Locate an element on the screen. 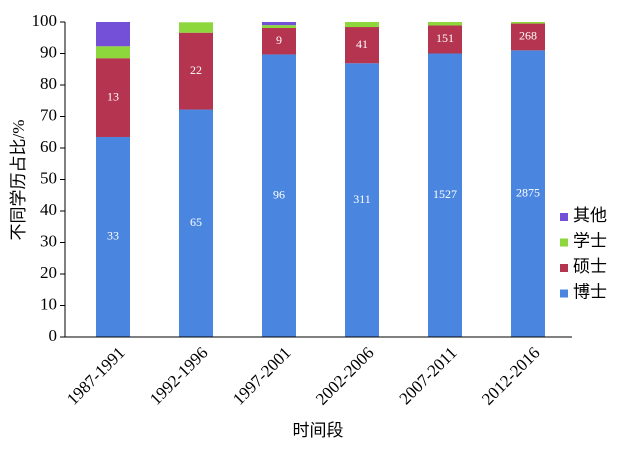  x-tick-label: 2007-2011 is located at coordinates (428, 375).